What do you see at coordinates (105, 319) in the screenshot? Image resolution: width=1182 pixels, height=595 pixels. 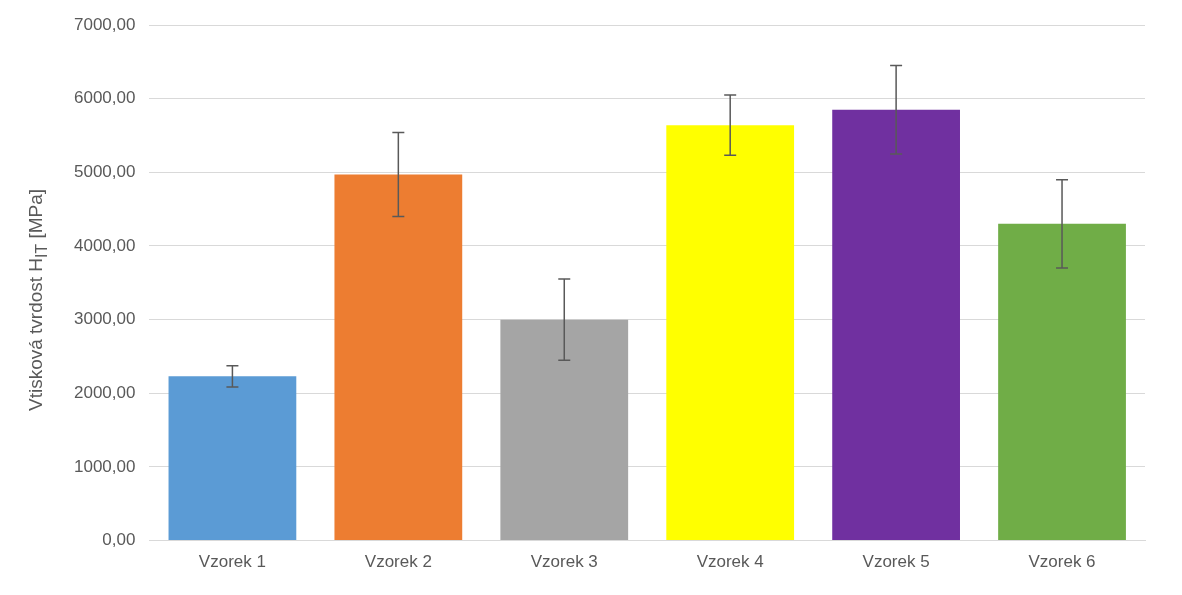 I see `y-tick-label: 3000,00` at bounding box center [105, 319].